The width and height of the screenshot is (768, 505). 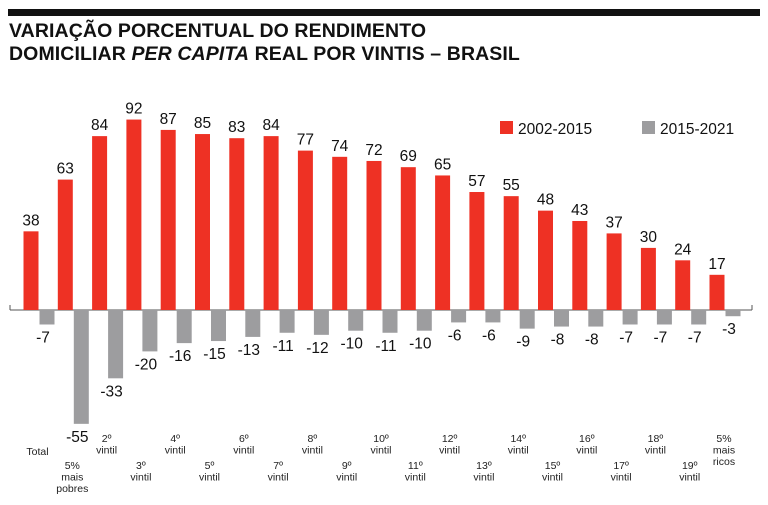 What do you see at coordinates (168, 119) in the screenshot?
I see `value-label-2002-2015: 87` at bounding box center [168, 119].